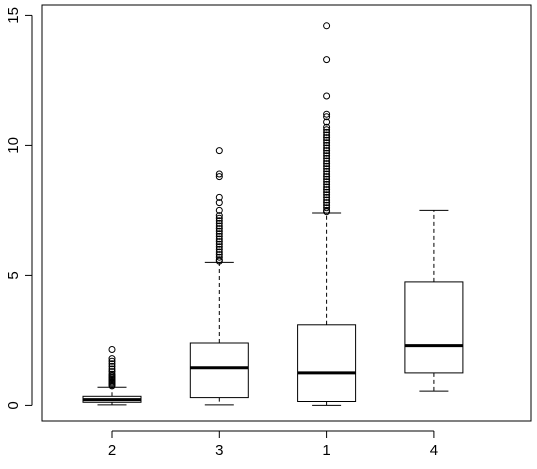  I want to click on y-axis: 0 5 10 15, so click(19, 208).